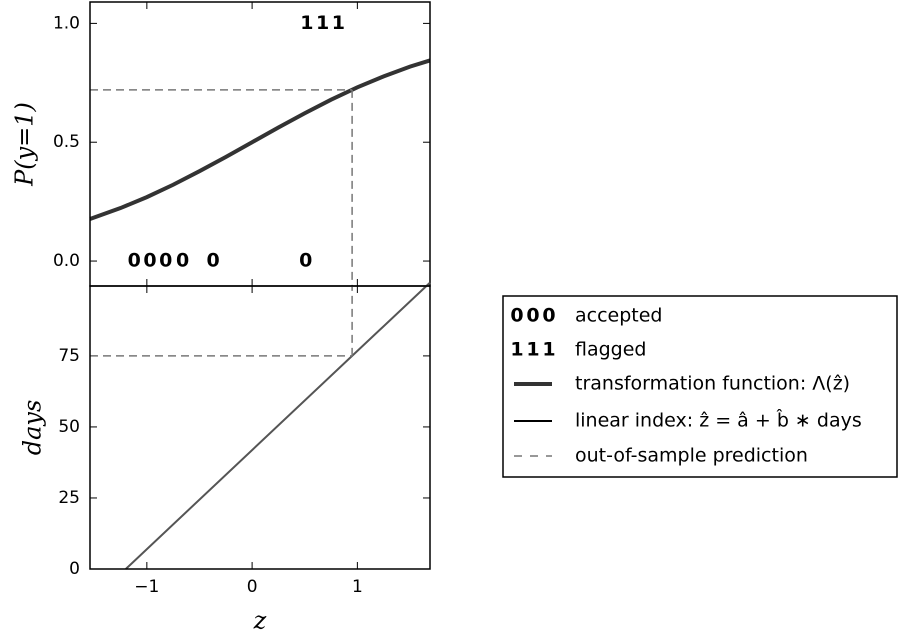  Describe the element at coordinates (252, 587) in the screenshot. I see `x-tick-label: 0` at that location.